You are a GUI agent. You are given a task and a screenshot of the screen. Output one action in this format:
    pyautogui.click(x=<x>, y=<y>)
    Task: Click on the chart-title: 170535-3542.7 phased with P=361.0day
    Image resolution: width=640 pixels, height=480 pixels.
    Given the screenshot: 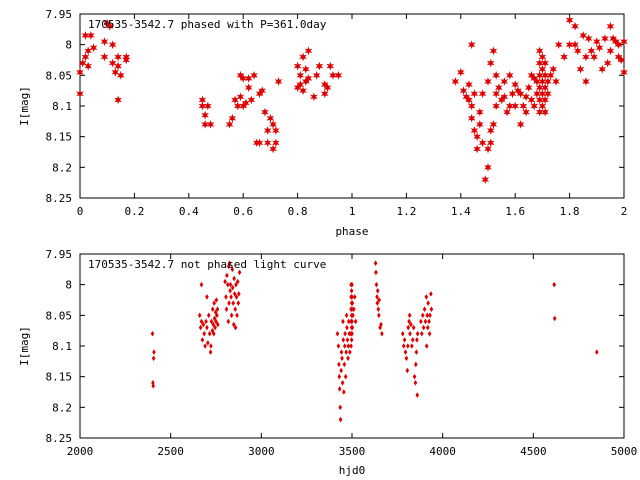 What is the action you would take?
    pyautogui.click(x=207, y=24)
    